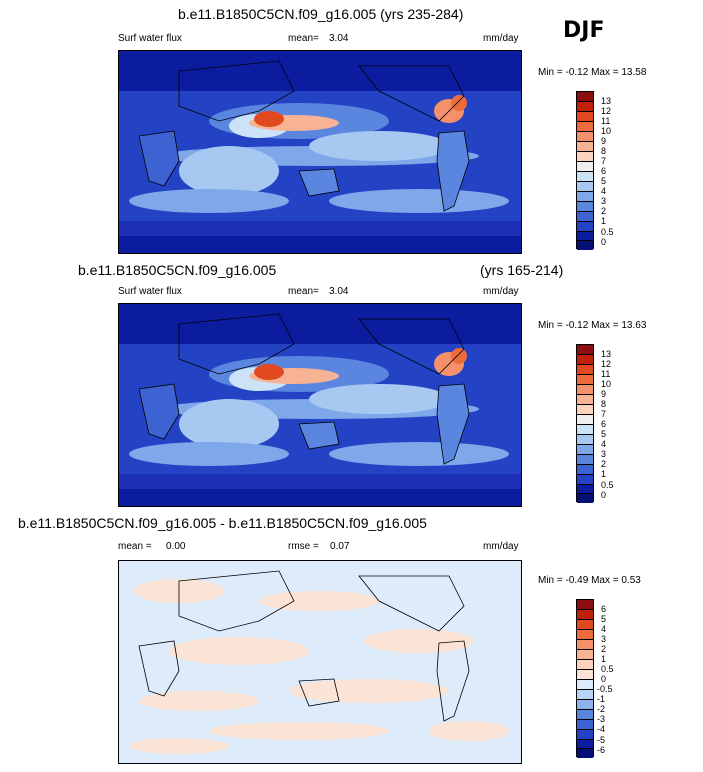 Image resolution: width=703 pixels, height=772 pixels. I want to click on panel3-minmax: Min = -0.49 Max = 0.53, so click(589, 580).